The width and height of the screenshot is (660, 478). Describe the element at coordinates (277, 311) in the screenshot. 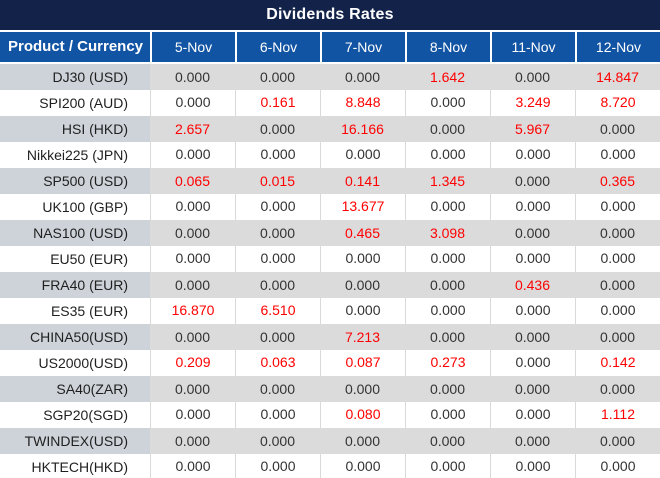

I see `rate-value: 6.510` at that location.